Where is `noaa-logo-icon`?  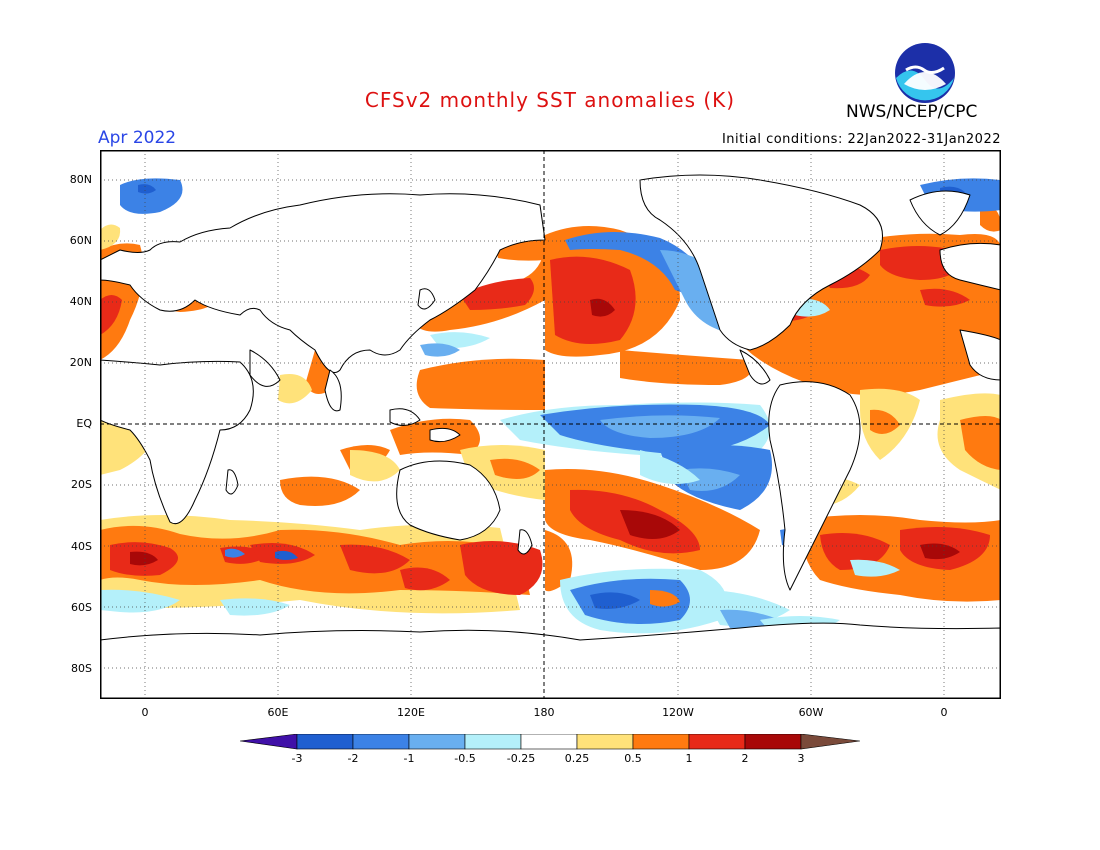
noaa-logo-icon is located at coordinates (925, 73).